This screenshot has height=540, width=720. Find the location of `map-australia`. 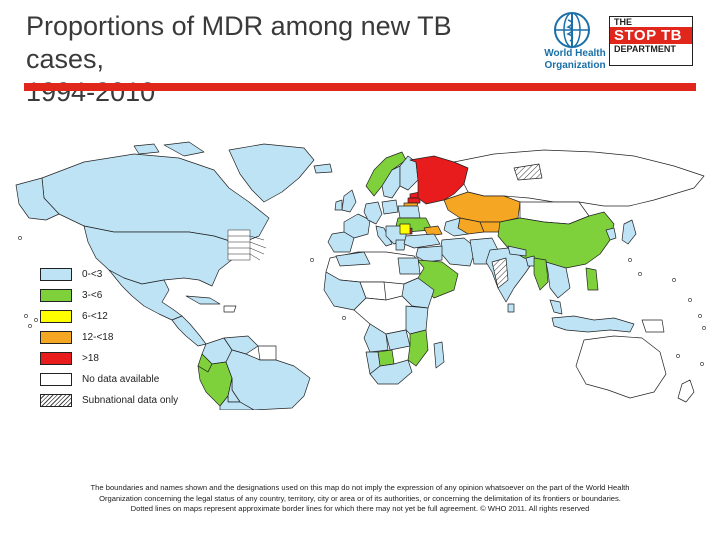

map-australia is located at coordinates (621, 367).